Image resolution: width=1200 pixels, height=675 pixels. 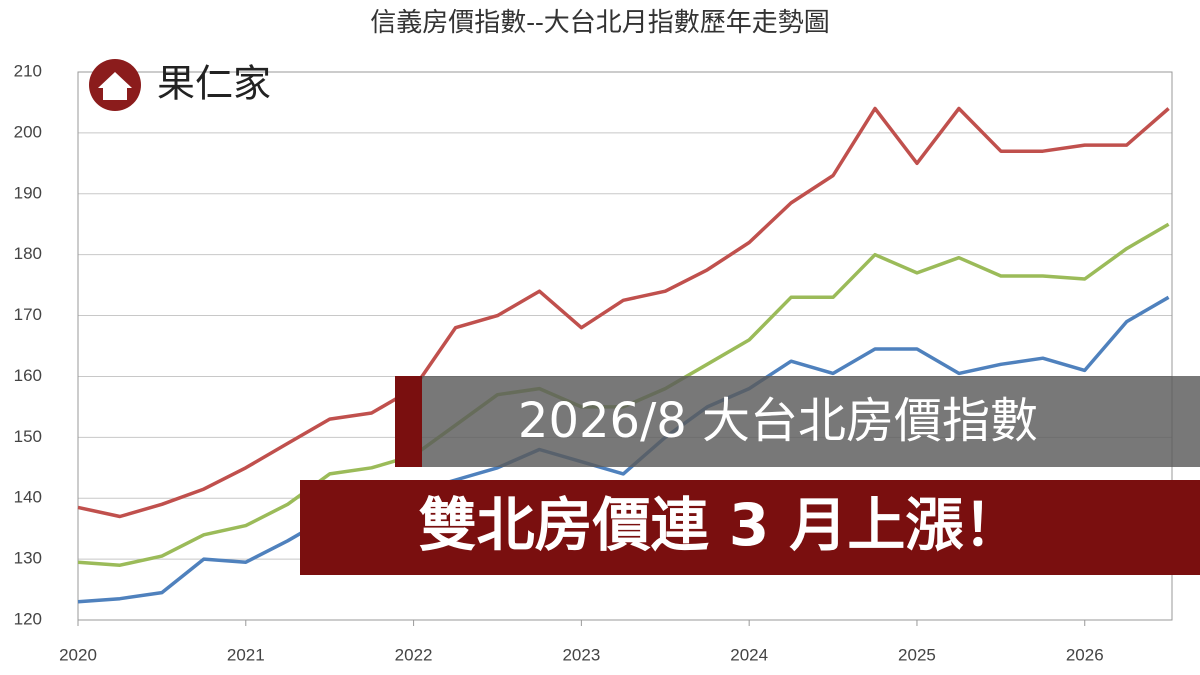 What do you see at coordinates (414, 654) in the screenshot?
I see `x-tick-label: 2022` at bounding box center [414, 654].